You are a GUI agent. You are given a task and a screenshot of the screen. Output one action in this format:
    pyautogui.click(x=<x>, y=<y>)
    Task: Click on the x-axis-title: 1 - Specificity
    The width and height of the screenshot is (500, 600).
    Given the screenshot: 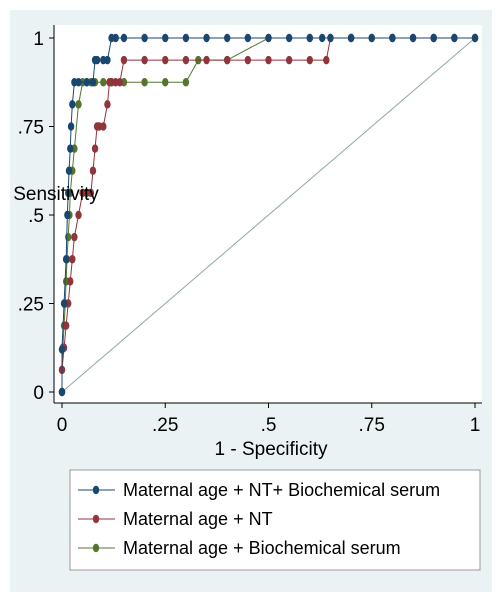 What is the action you would take?
    pyautogui.click(x=271, y=449)
    